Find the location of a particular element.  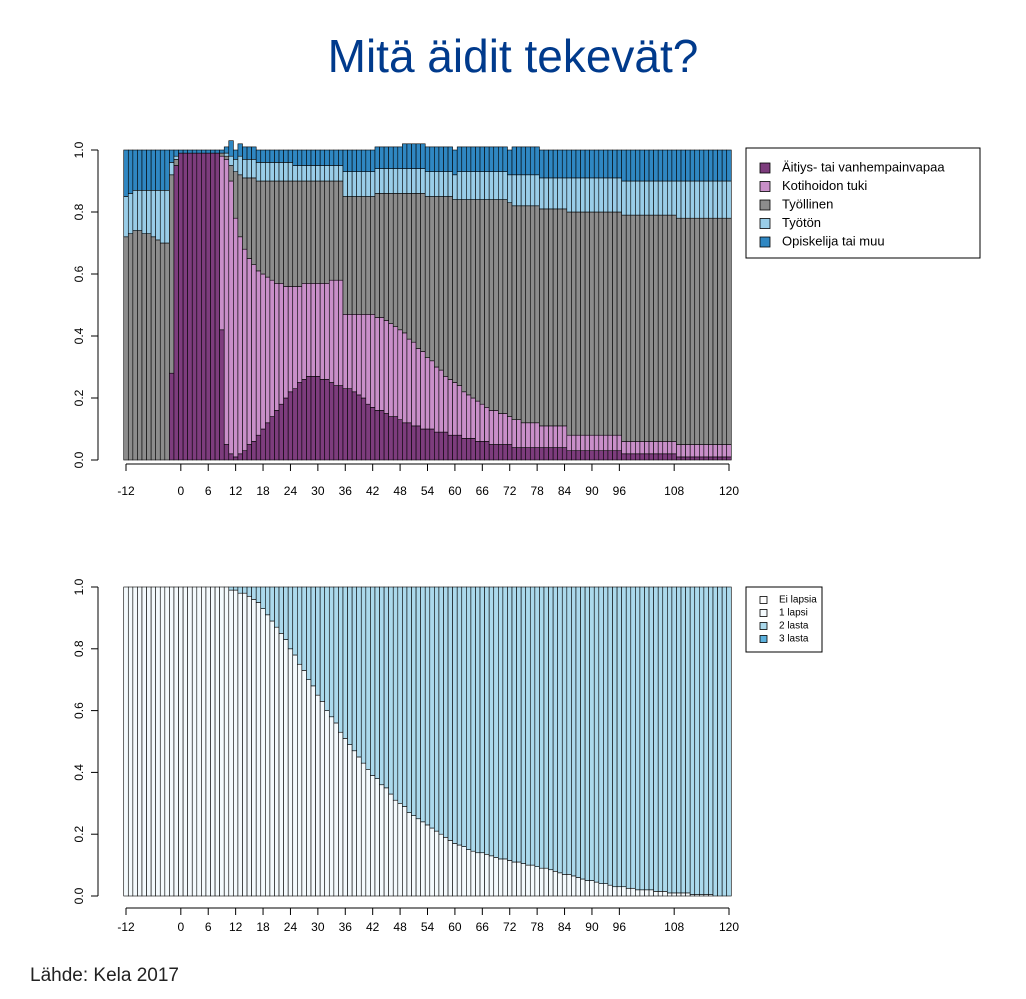

x-tick-label: 12 is located at coordinates (236, 491).